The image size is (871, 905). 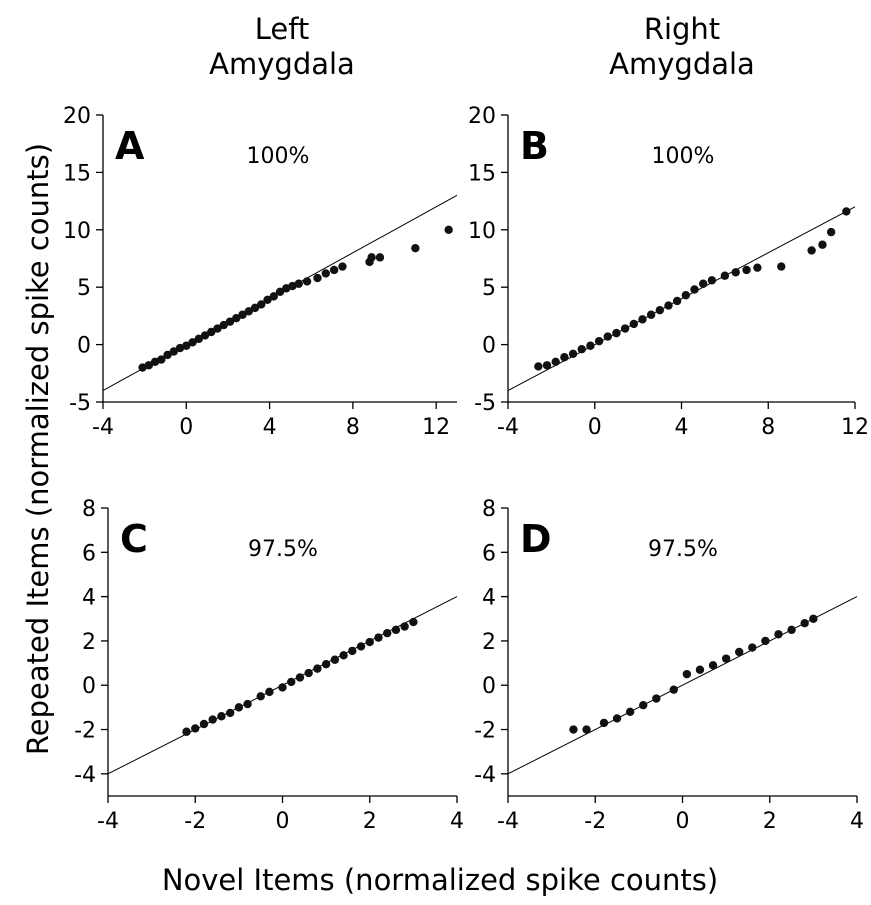 What do you see at coordinates (134, 539) in the screenshot?
I see `panel-letter-c: C` at bounding box center [134, 539].